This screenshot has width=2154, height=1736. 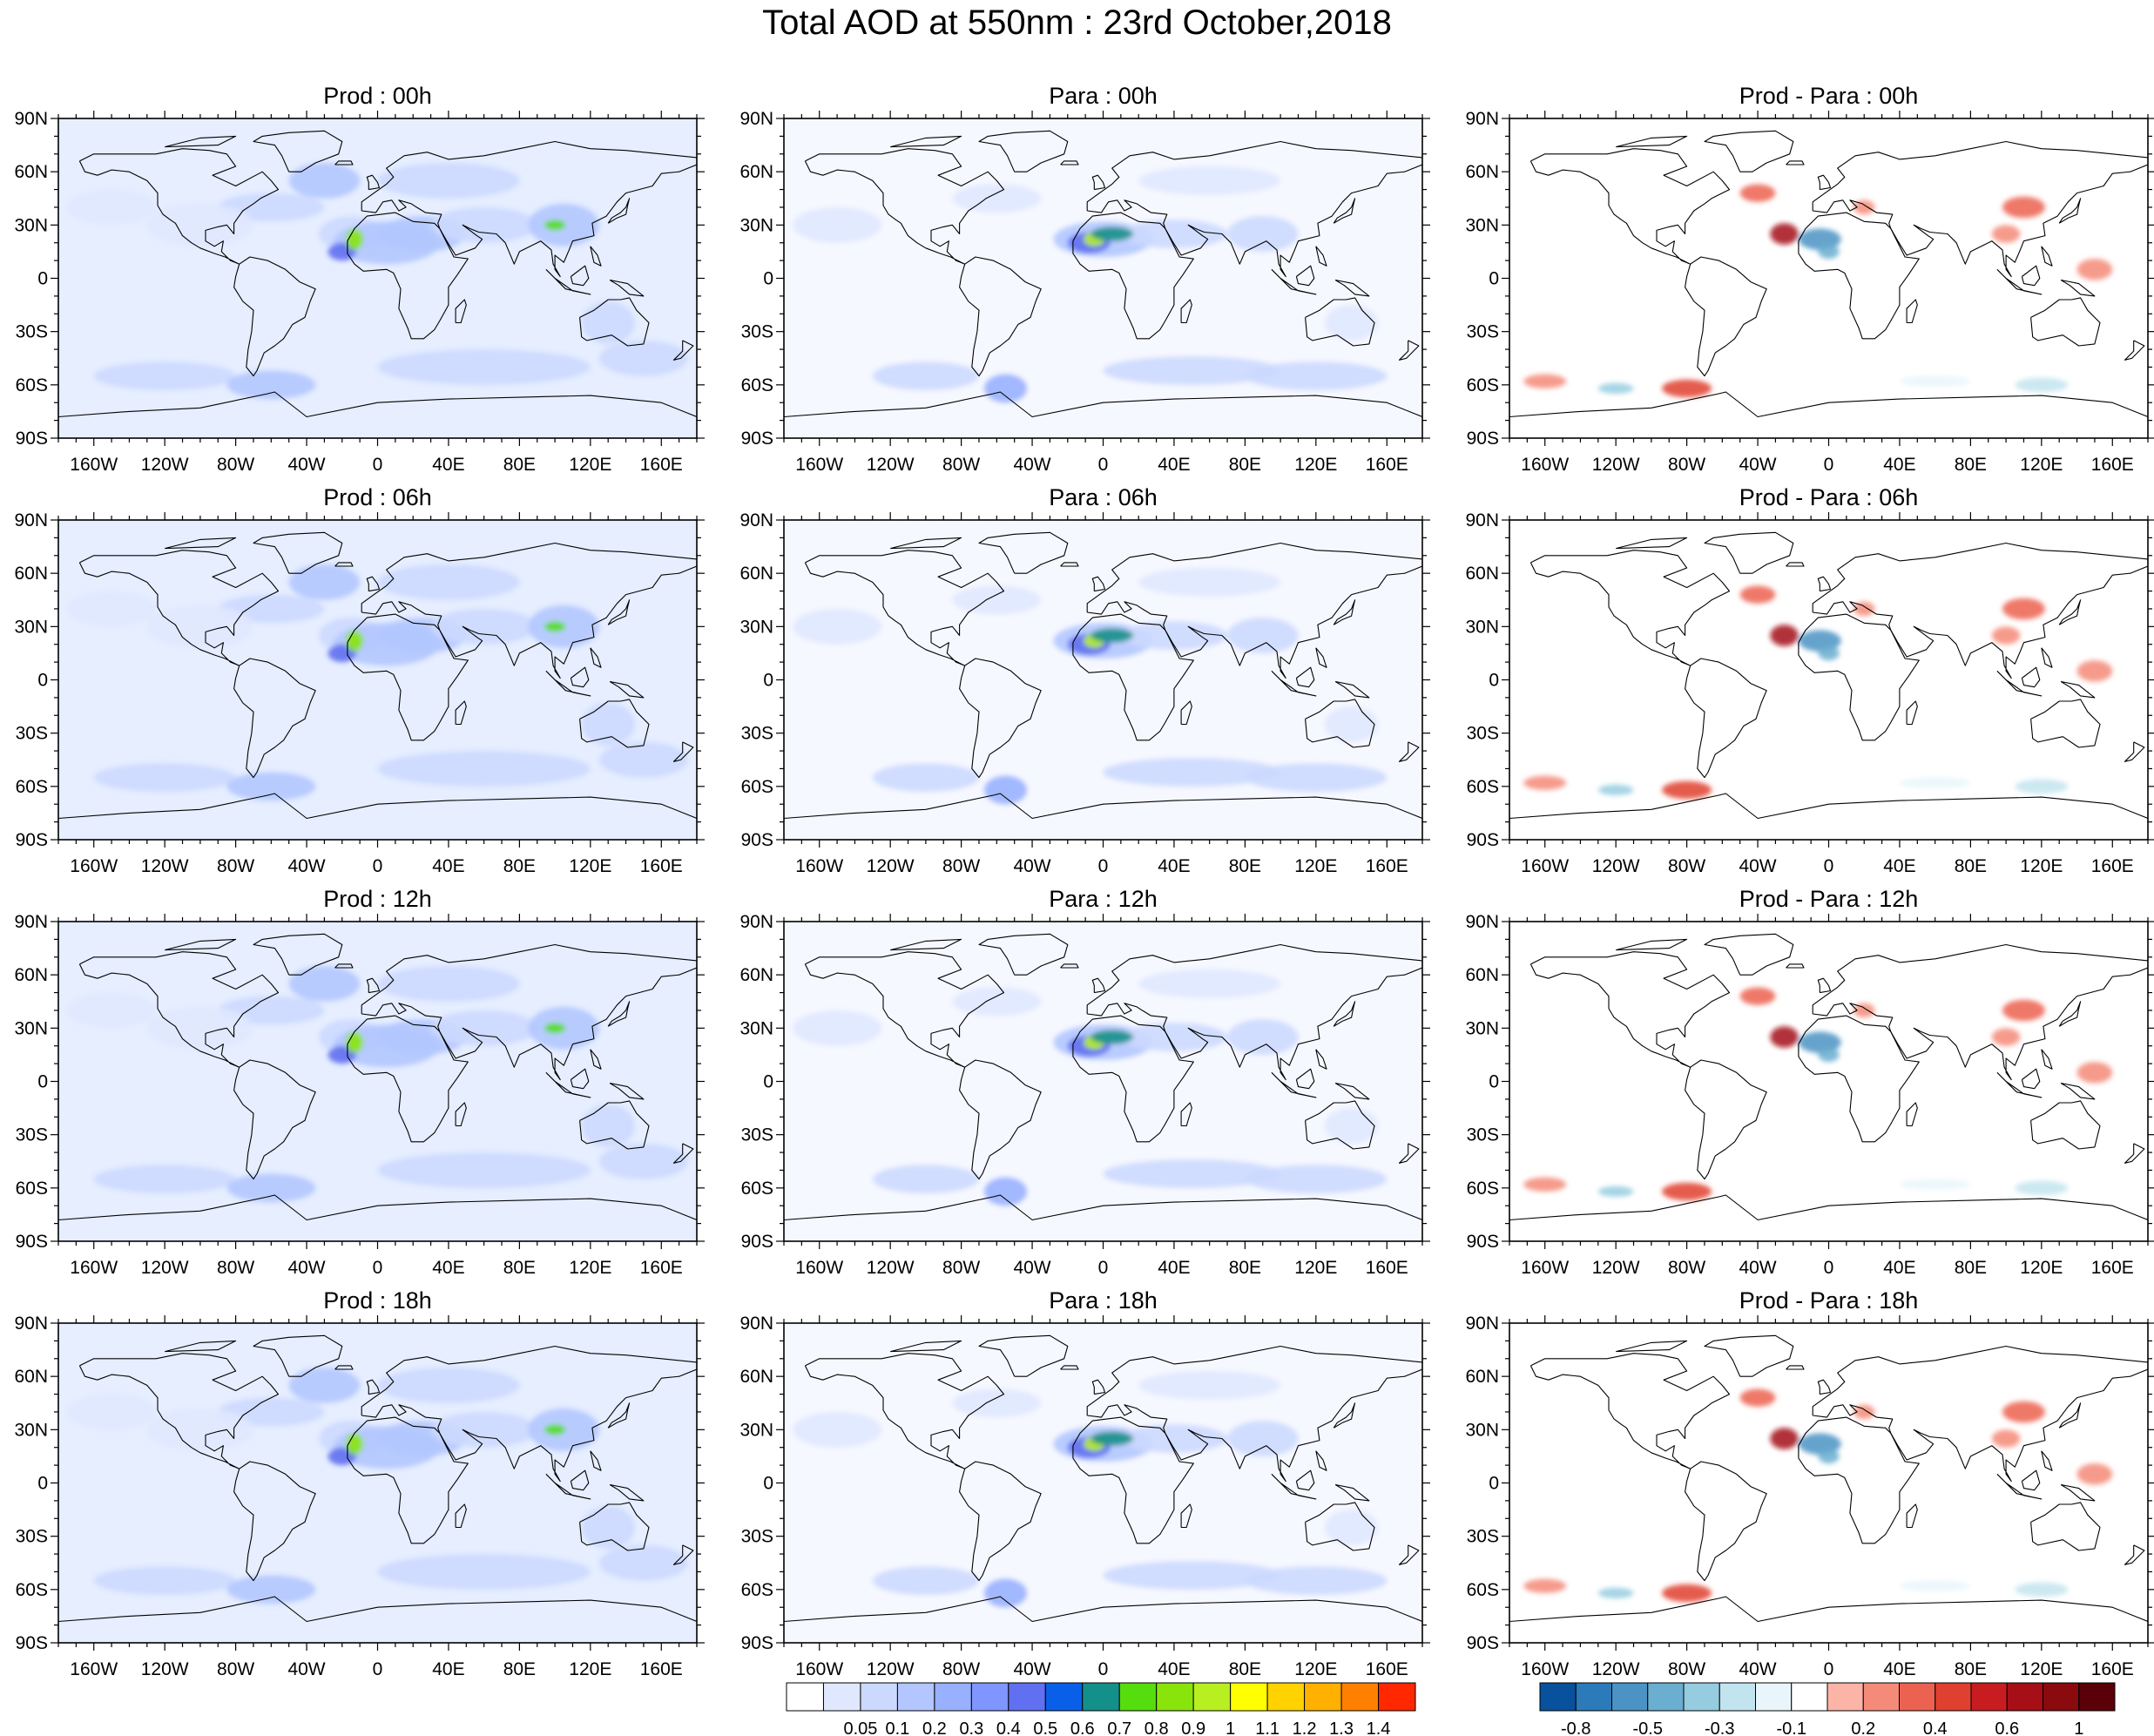 I want to click on coastline-eurasia, so click(x=1254, y=1012).